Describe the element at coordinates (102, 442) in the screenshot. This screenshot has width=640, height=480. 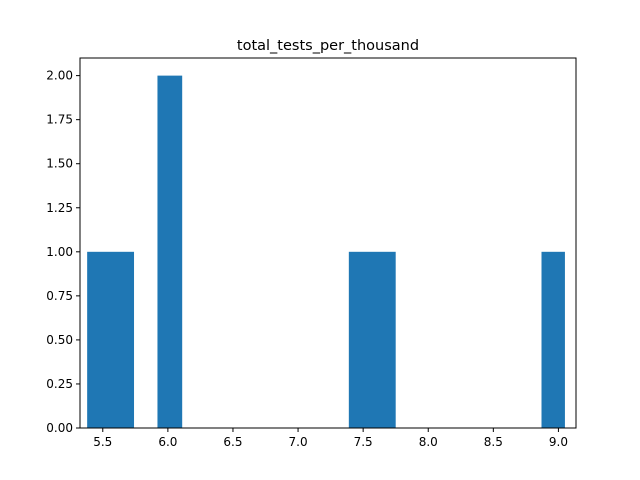
I see `x-tick-label: 5.5` at that location.